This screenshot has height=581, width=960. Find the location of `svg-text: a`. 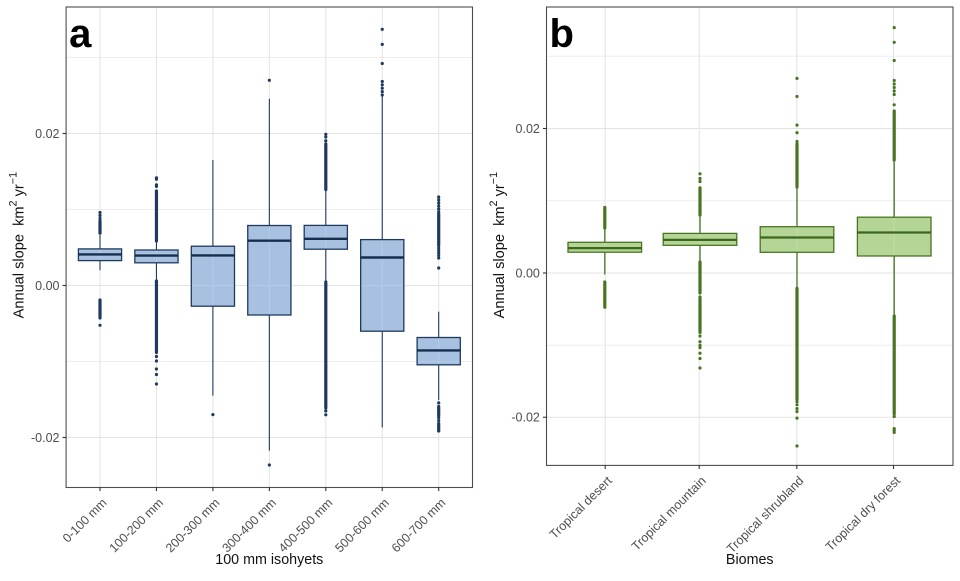

svg-text: a is located at coordinates (80, 34).